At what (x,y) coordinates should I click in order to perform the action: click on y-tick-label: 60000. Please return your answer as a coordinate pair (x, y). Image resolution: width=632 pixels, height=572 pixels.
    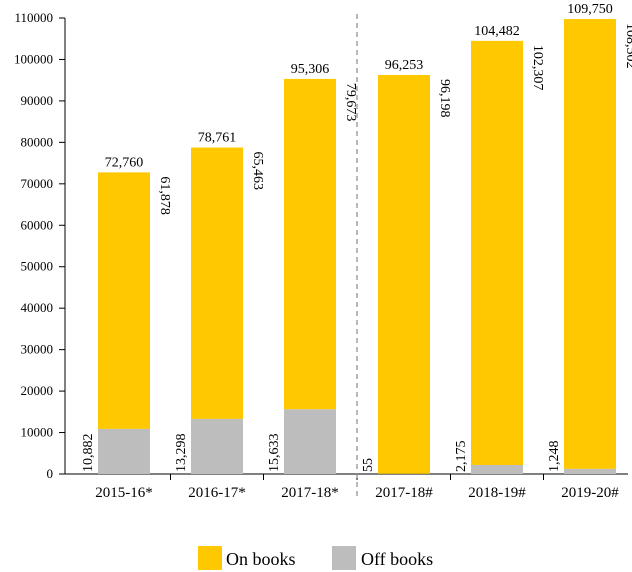
    Looking at the image, I should click on (37, 224).